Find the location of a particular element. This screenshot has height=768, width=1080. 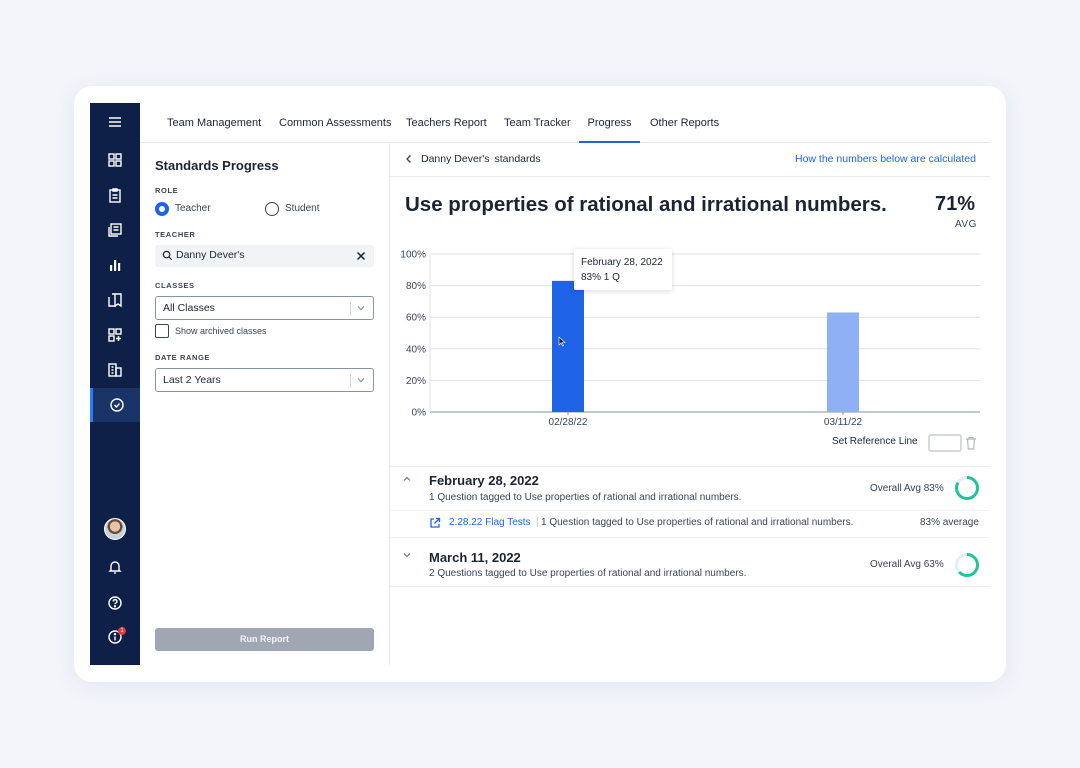

y-tick-label: 100% is located at coordinates (413, 255).